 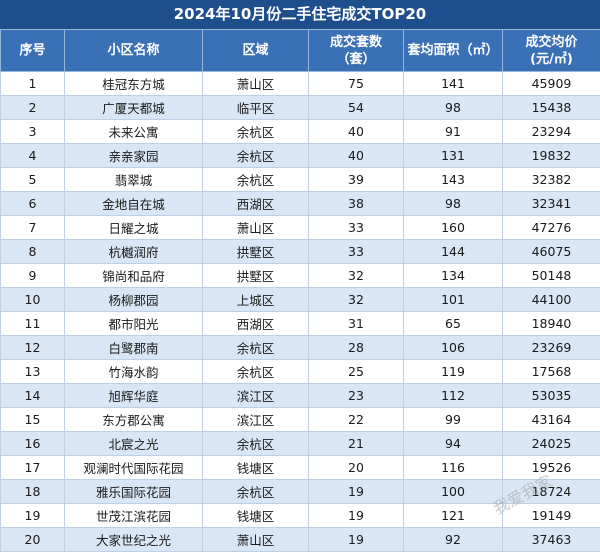 I want to click on cell-price: 47276, so click(x=551, y=228).